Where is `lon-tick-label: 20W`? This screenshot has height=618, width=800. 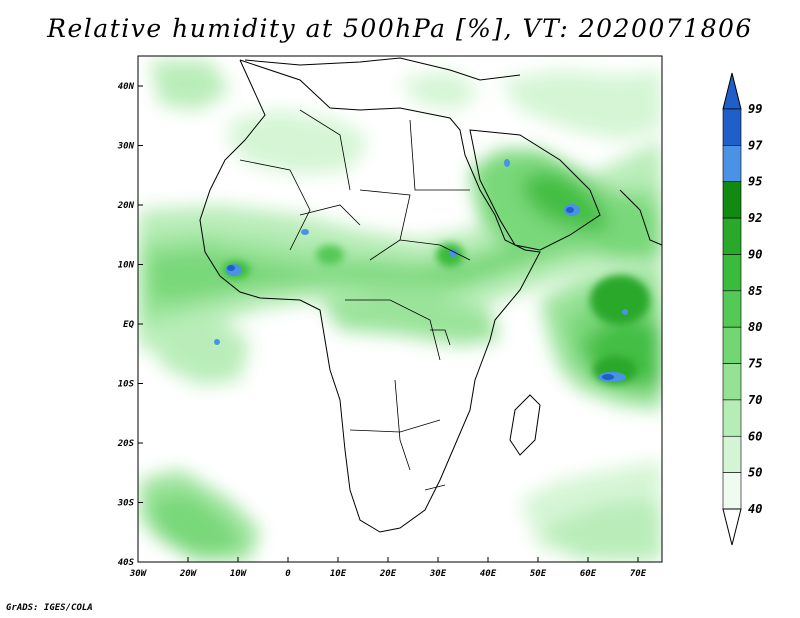 lon-tick-label: 20W is located at coordinates (188, 574).